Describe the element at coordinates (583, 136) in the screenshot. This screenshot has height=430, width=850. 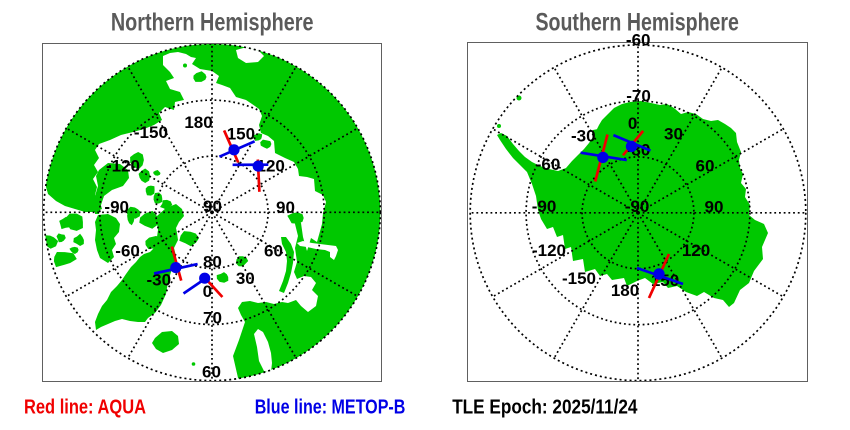
I see `svg-text: -30` at that location.